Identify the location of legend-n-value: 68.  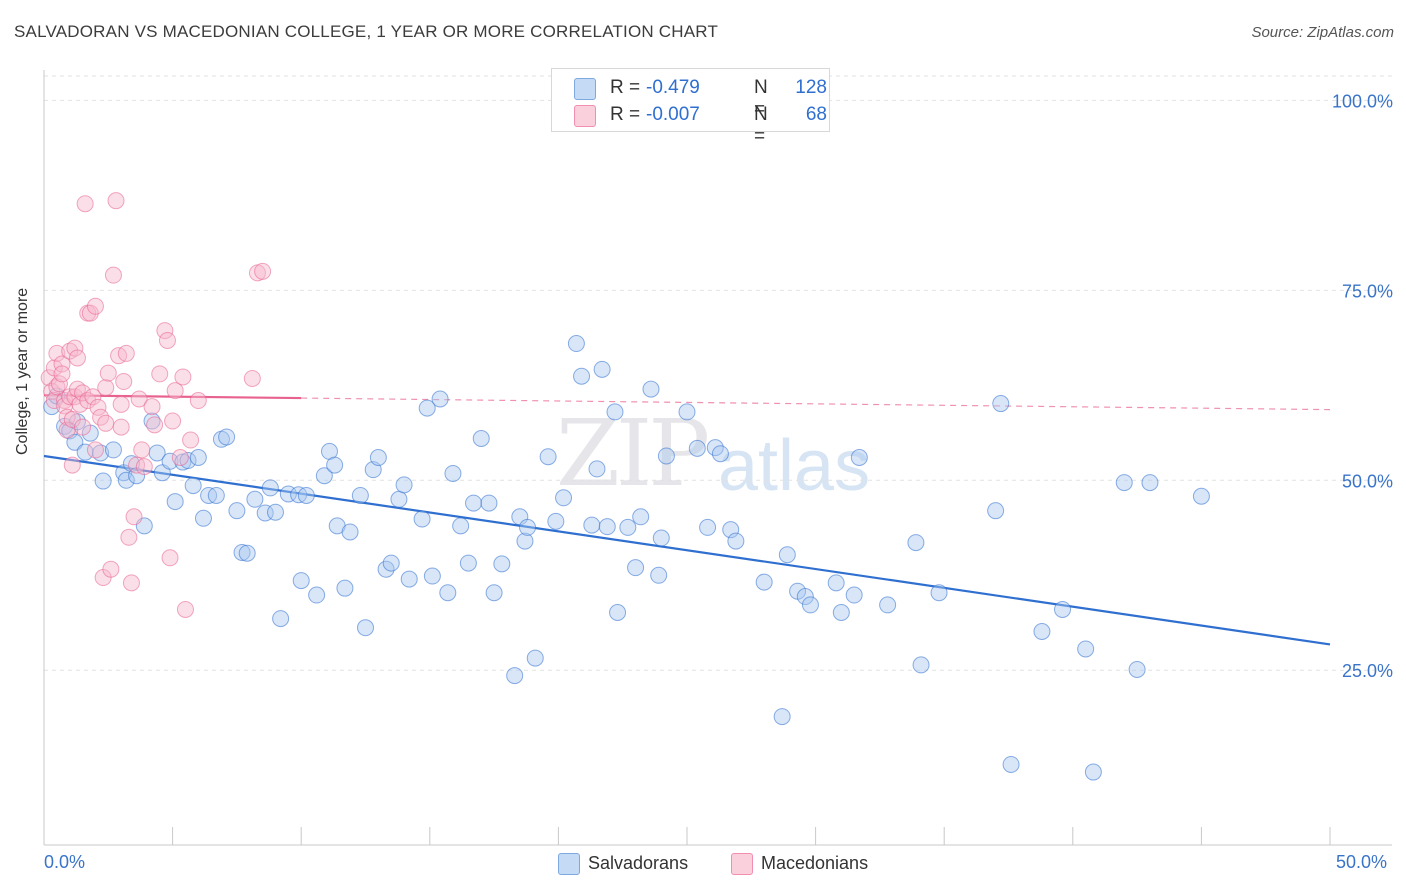
(816, 114).